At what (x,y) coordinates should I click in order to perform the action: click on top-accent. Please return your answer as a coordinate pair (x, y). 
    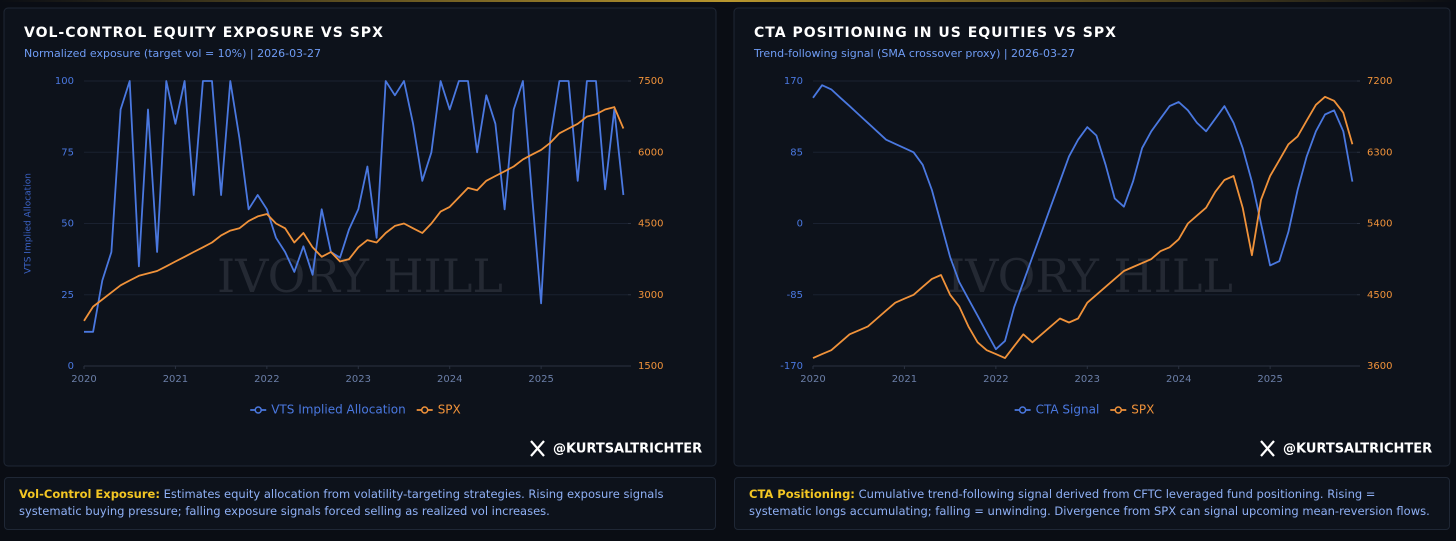
    Looking at the image, I should click on (728, 1).